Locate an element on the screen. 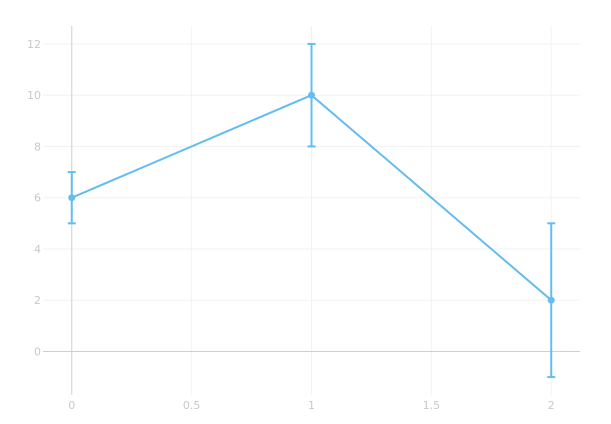 This screenshot has height=424, width=611. y-tick-label: 8 is located at coordinates (37, 146).